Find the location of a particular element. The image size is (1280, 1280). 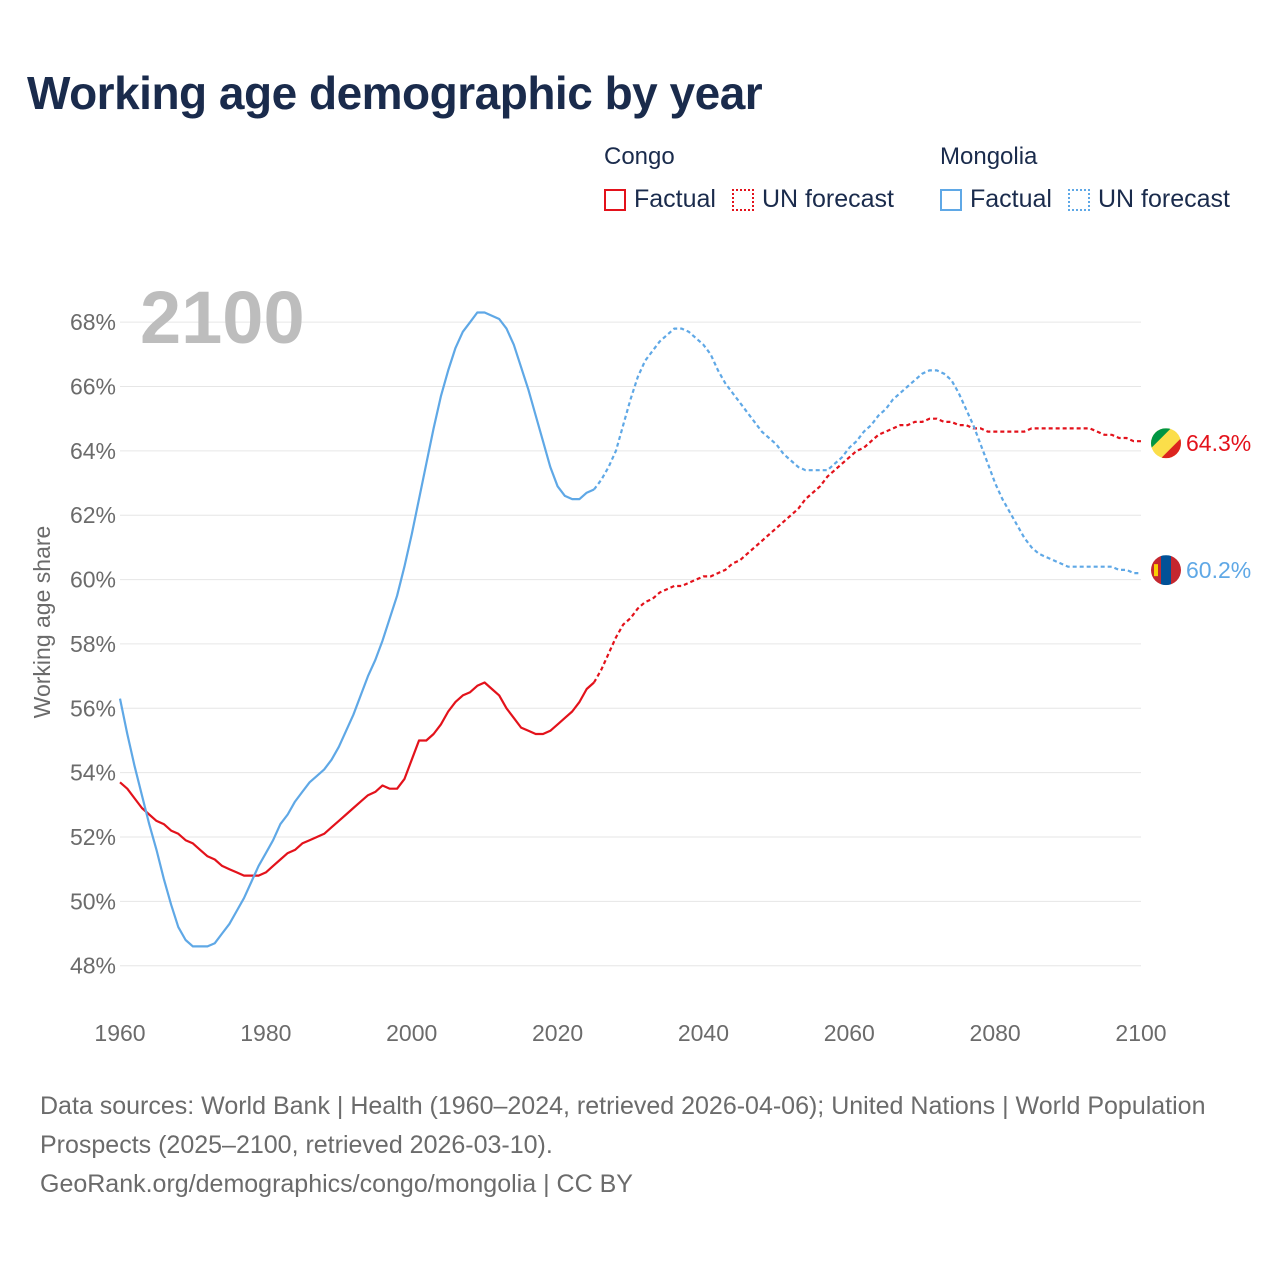

x-tick-label: 2100 is located at coordinates (1140, 1033).